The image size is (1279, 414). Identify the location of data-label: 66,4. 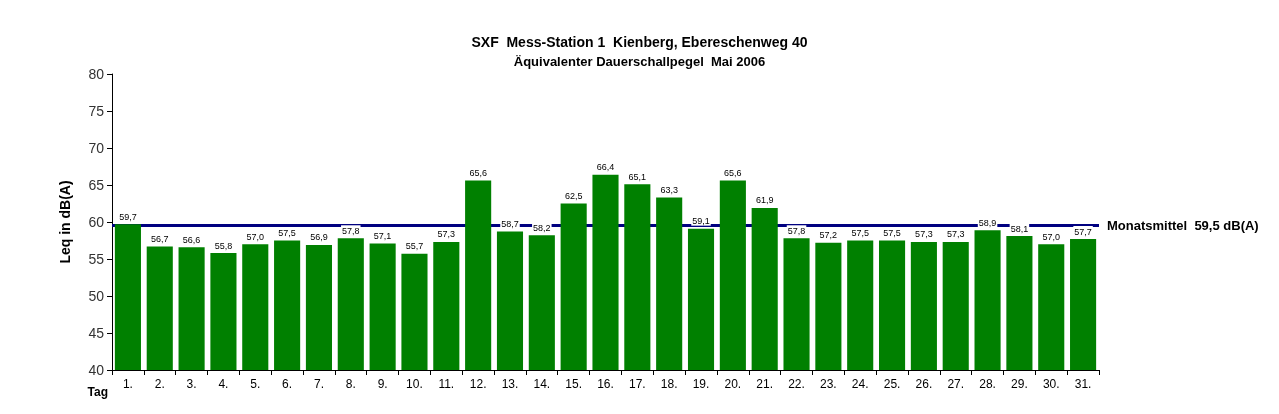
(605, 167).